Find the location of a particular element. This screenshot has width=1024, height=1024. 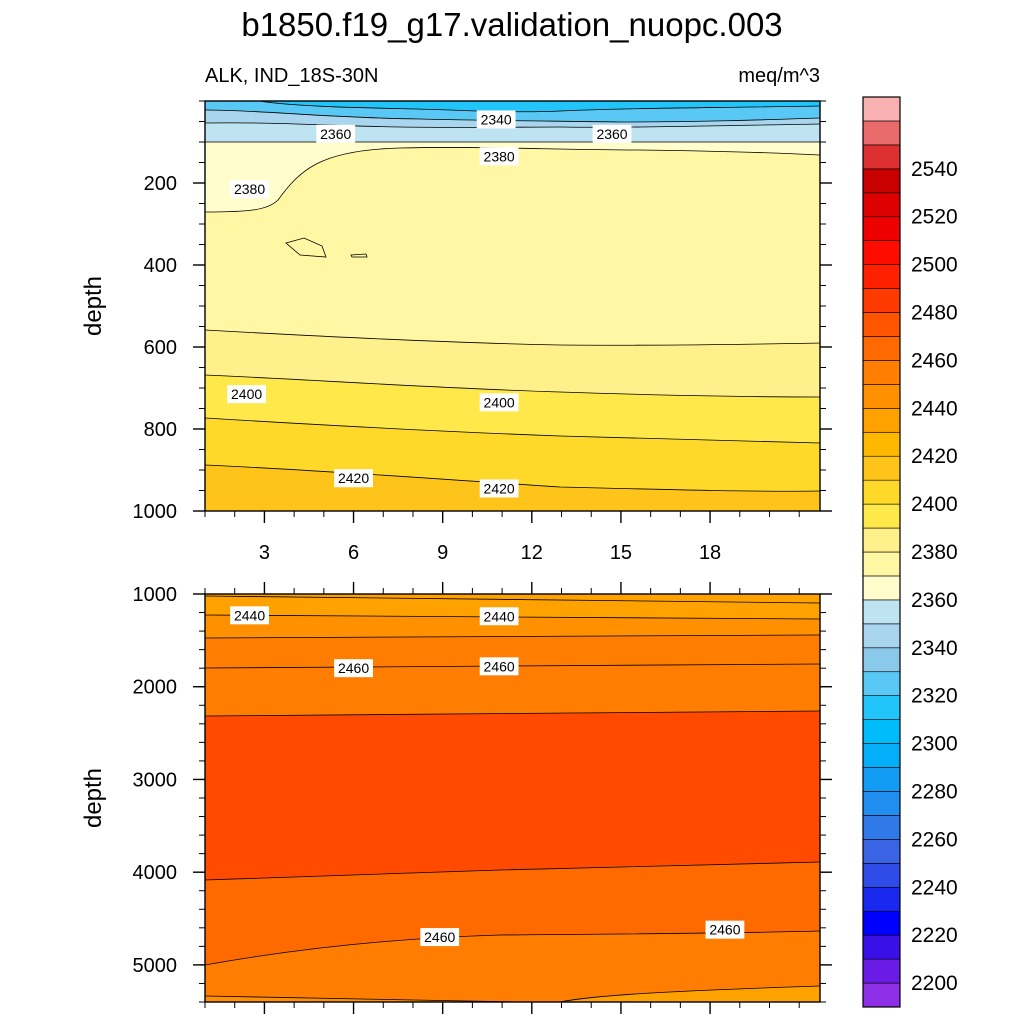

contour-label: 2420 is located at coordinates (499, 488).